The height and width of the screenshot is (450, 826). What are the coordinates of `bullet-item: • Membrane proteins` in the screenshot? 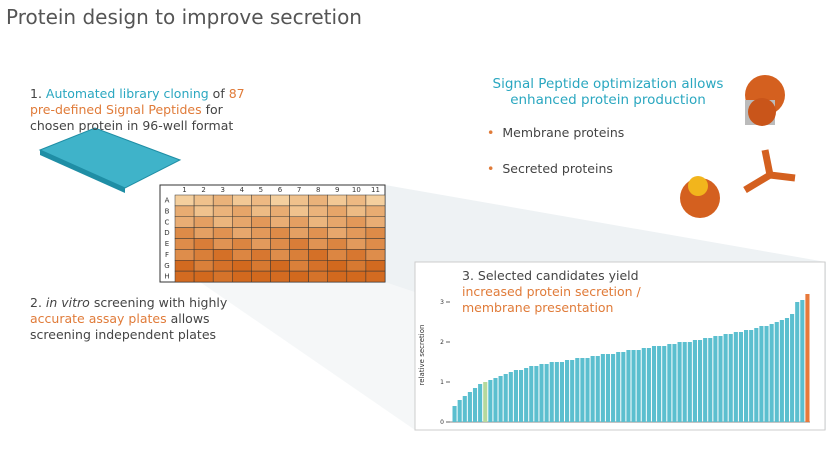 It's located at (555, 133).